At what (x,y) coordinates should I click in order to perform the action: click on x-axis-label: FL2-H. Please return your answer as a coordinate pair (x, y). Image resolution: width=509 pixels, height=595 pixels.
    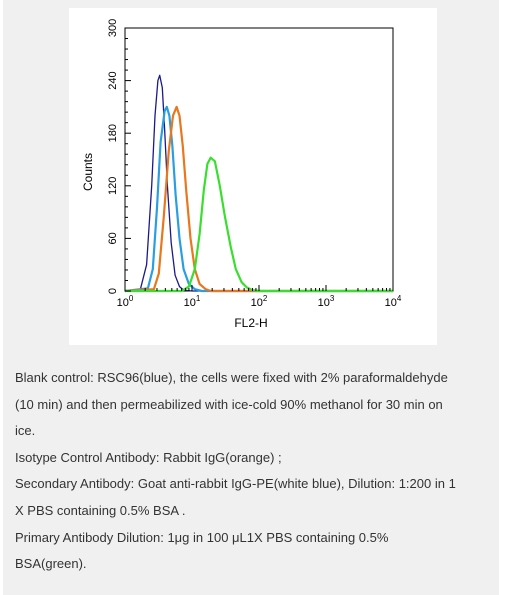
    Looking at the image, I should click on (250, 323).